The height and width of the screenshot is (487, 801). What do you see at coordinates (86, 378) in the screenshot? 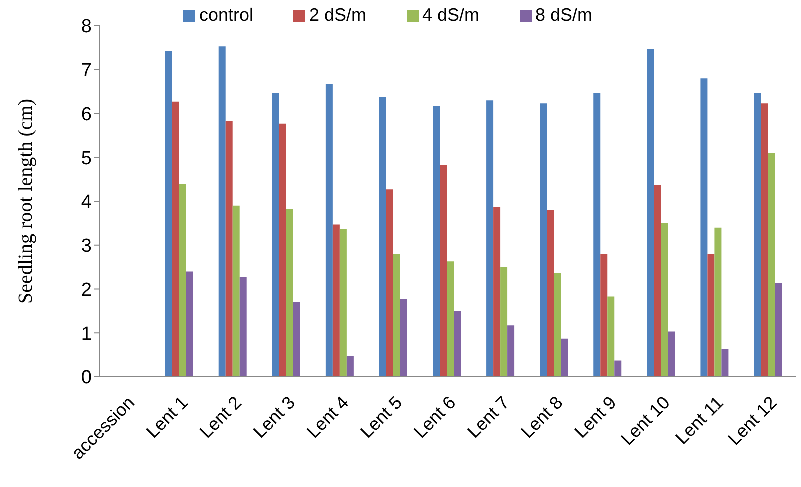
I see `y-tick-label: 0` at bounding box center [86, 378].